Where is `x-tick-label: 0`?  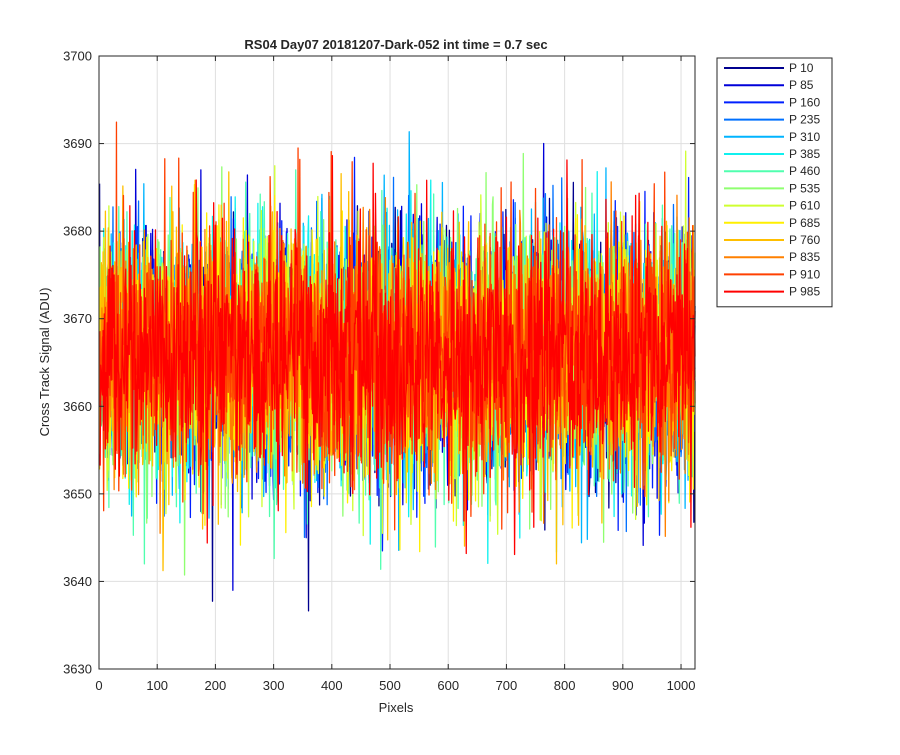 x-tick-label: 0 is located at coordinates (98, 685).